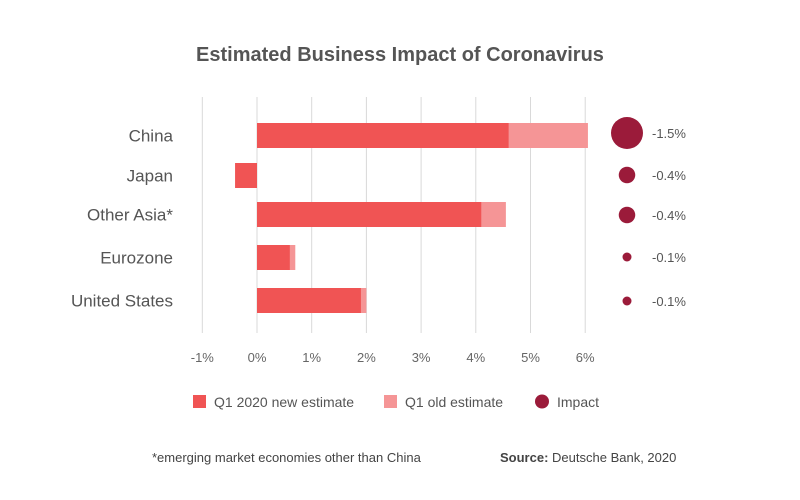  Describe the element at coordinates (130, 215) in the screenshot. I see `category-label: Other Asia*` at that location.